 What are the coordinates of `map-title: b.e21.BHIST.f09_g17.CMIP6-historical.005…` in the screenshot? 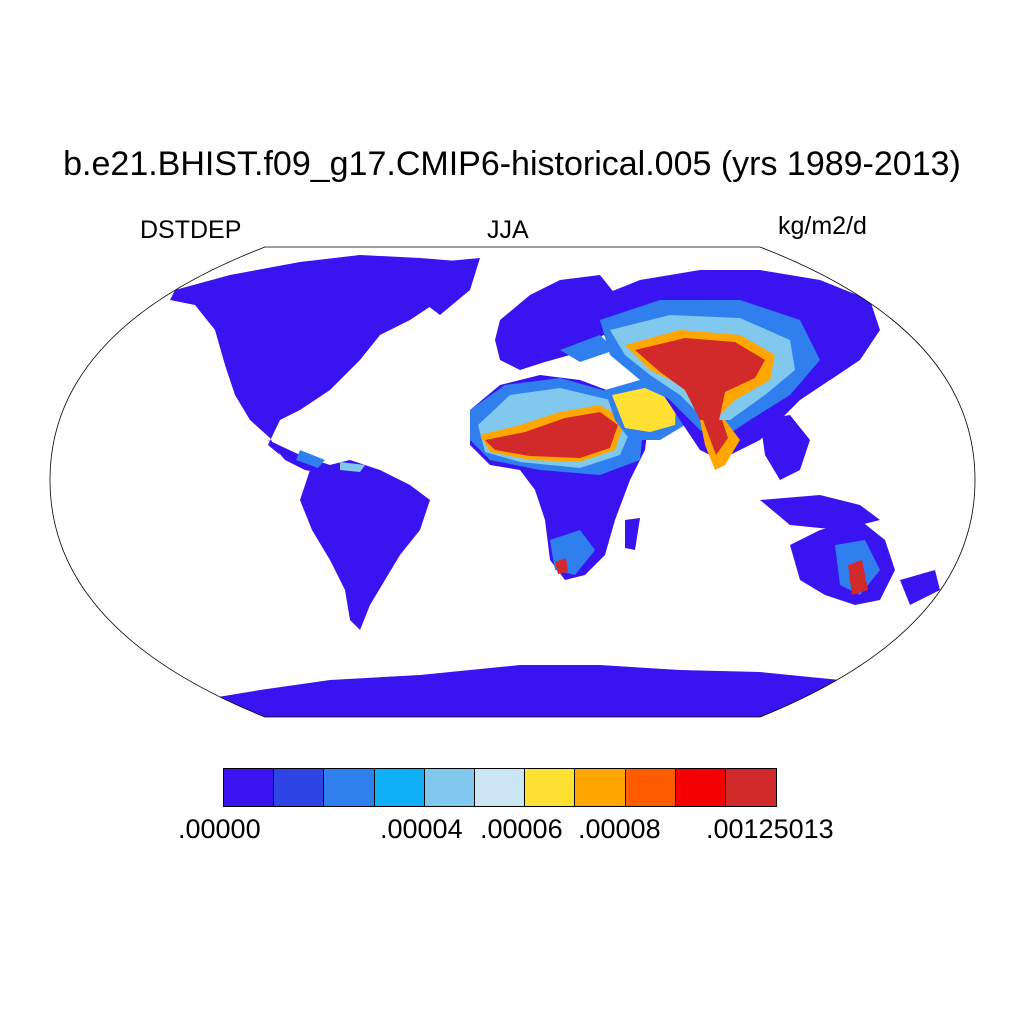 It's located at (512, 164).